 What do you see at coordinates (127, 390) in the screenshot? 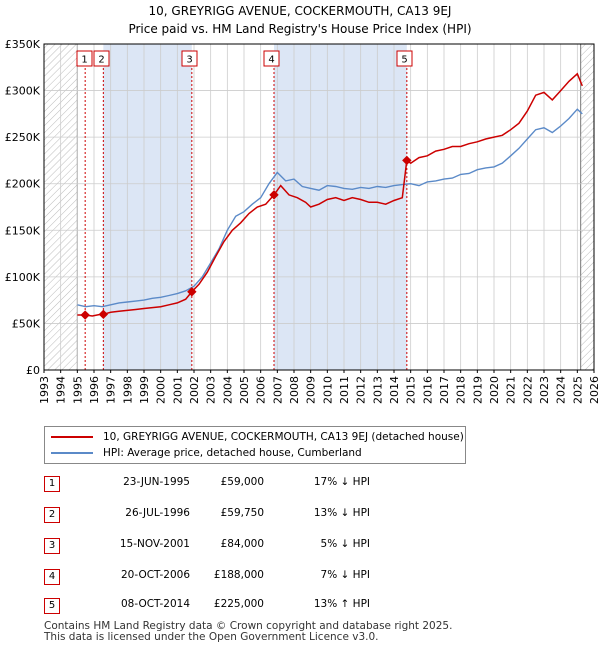
I see `x-tick-label: 1998` at bounding box center [127, 390].